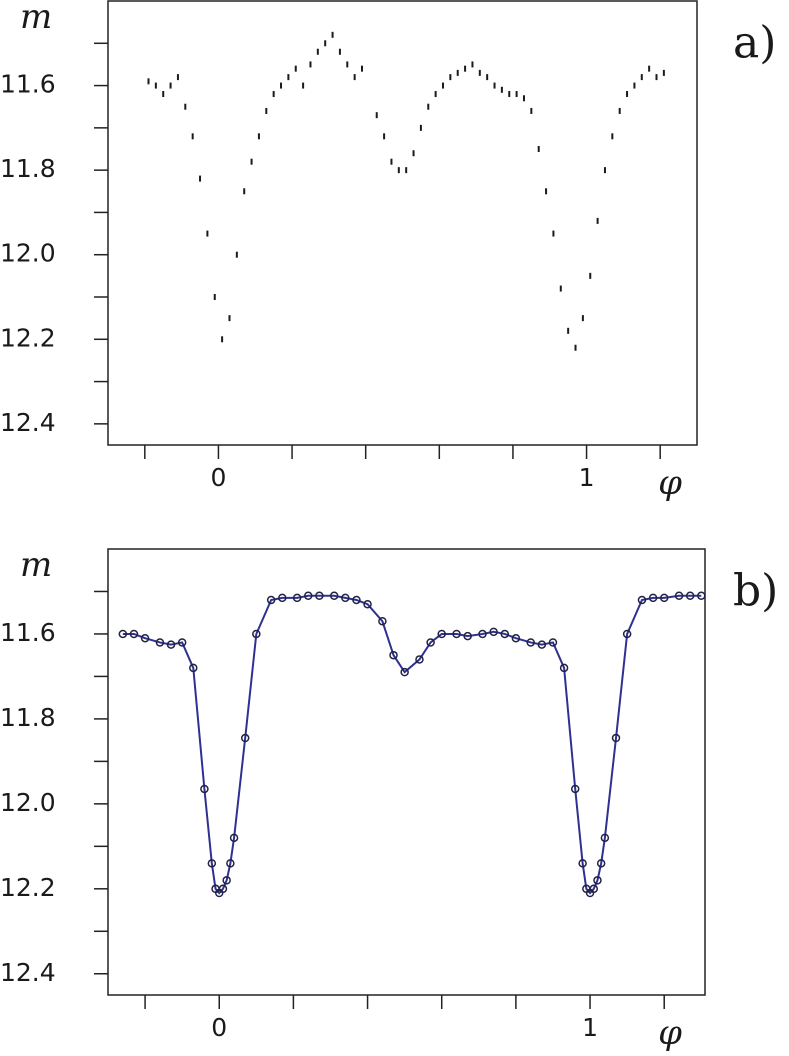 This screenshot has width=789, height=1056. What do you see at coordinates (28, 717) in the screenshot?
I see `y-tick-label: 11.8` at bounding box center [28, 717].